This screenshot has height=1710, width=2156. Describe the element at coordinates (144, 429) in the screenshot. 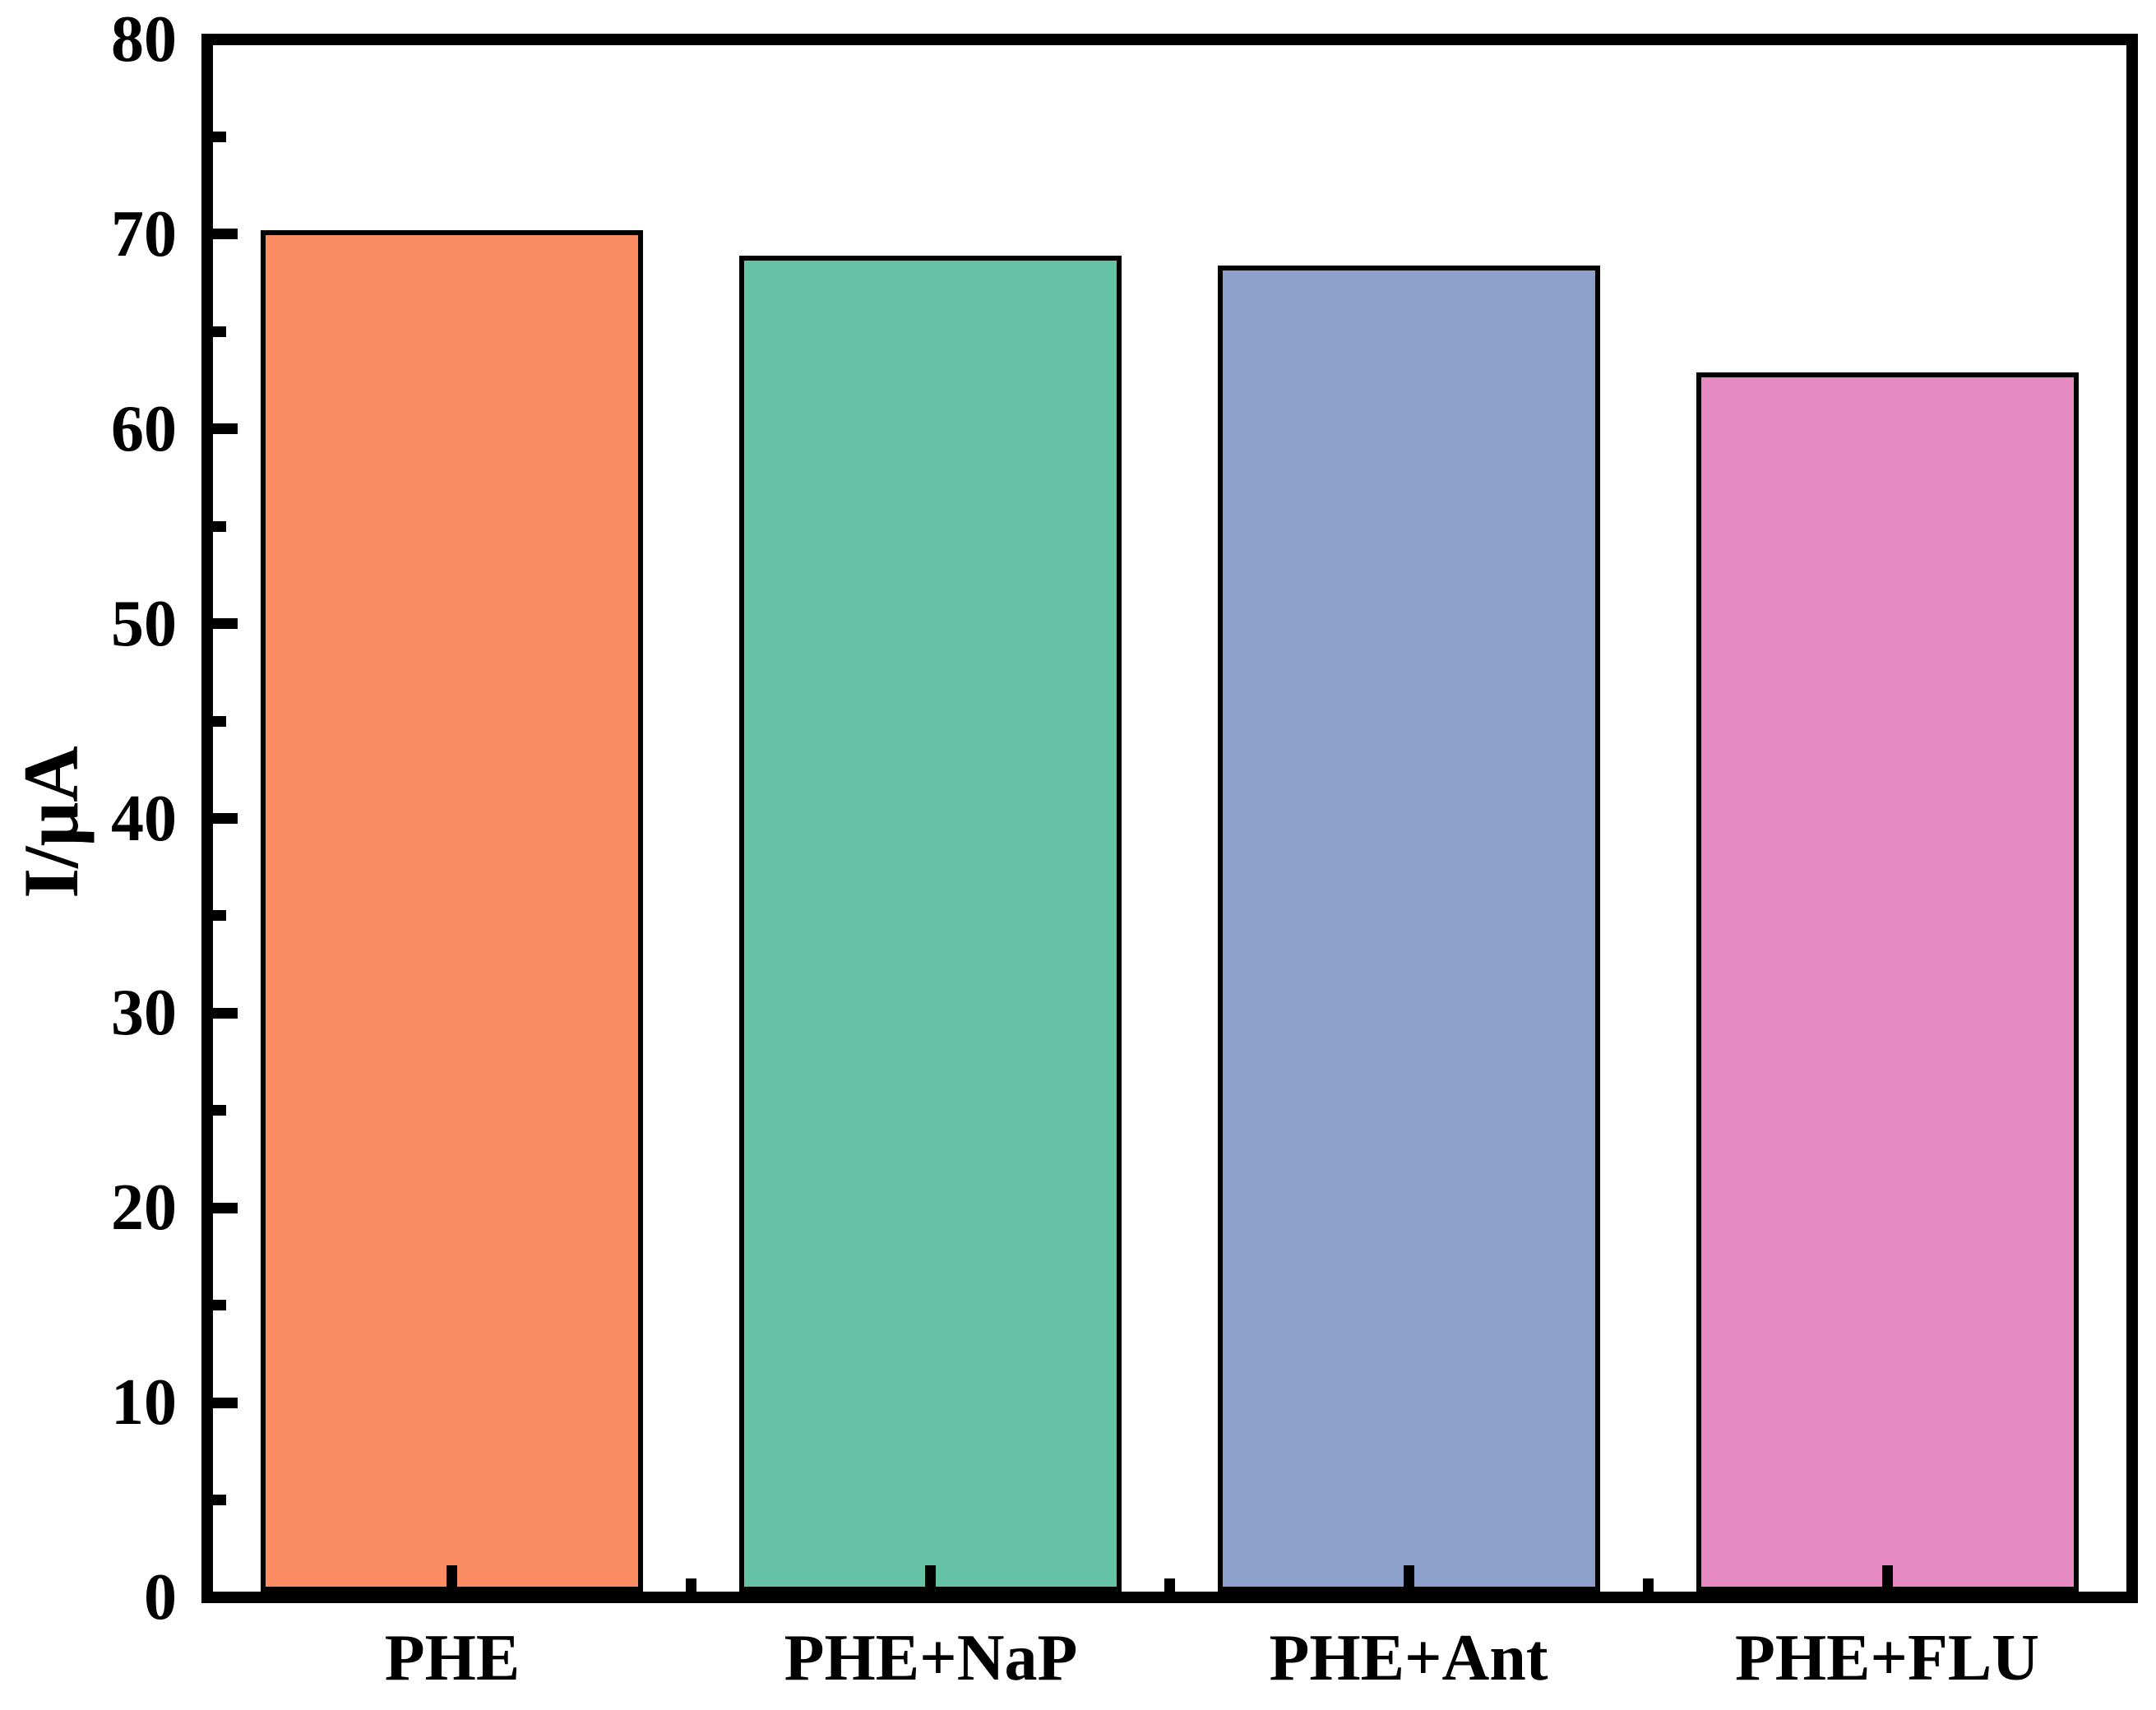

I see `y-tick-label-60: 60` at that location.